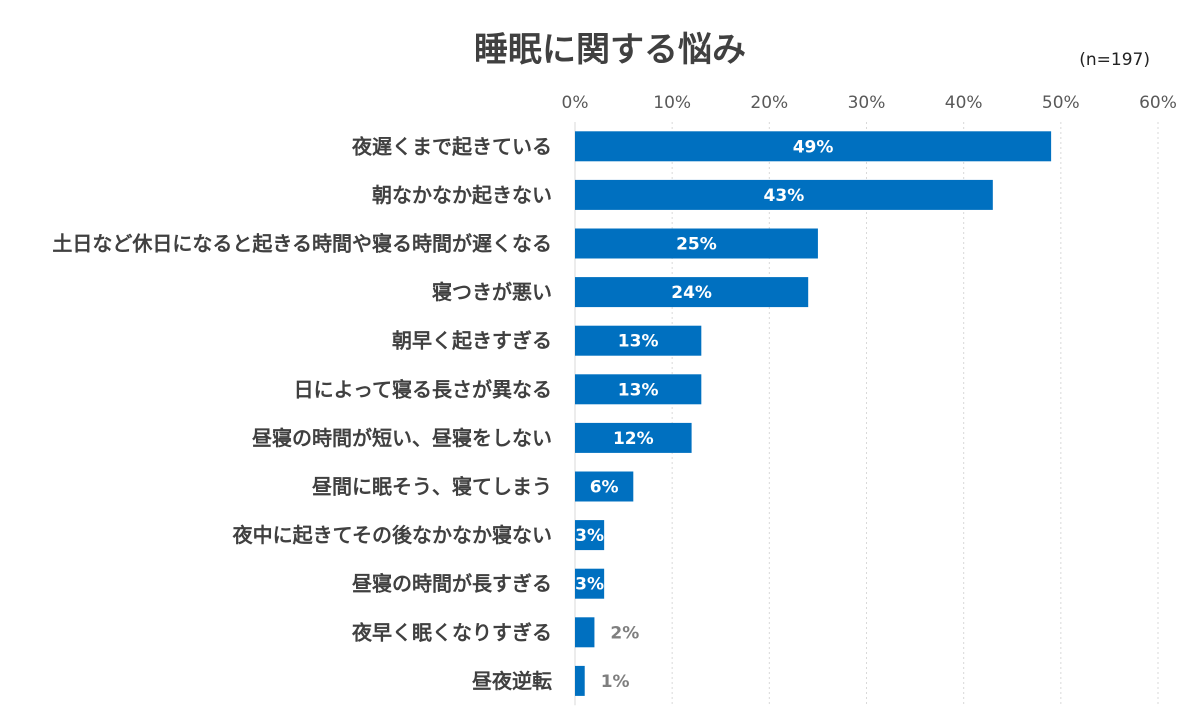 This screenshot has height=726, width=1200. I want to click on x-tick-label: 40%, so click(964, 103).